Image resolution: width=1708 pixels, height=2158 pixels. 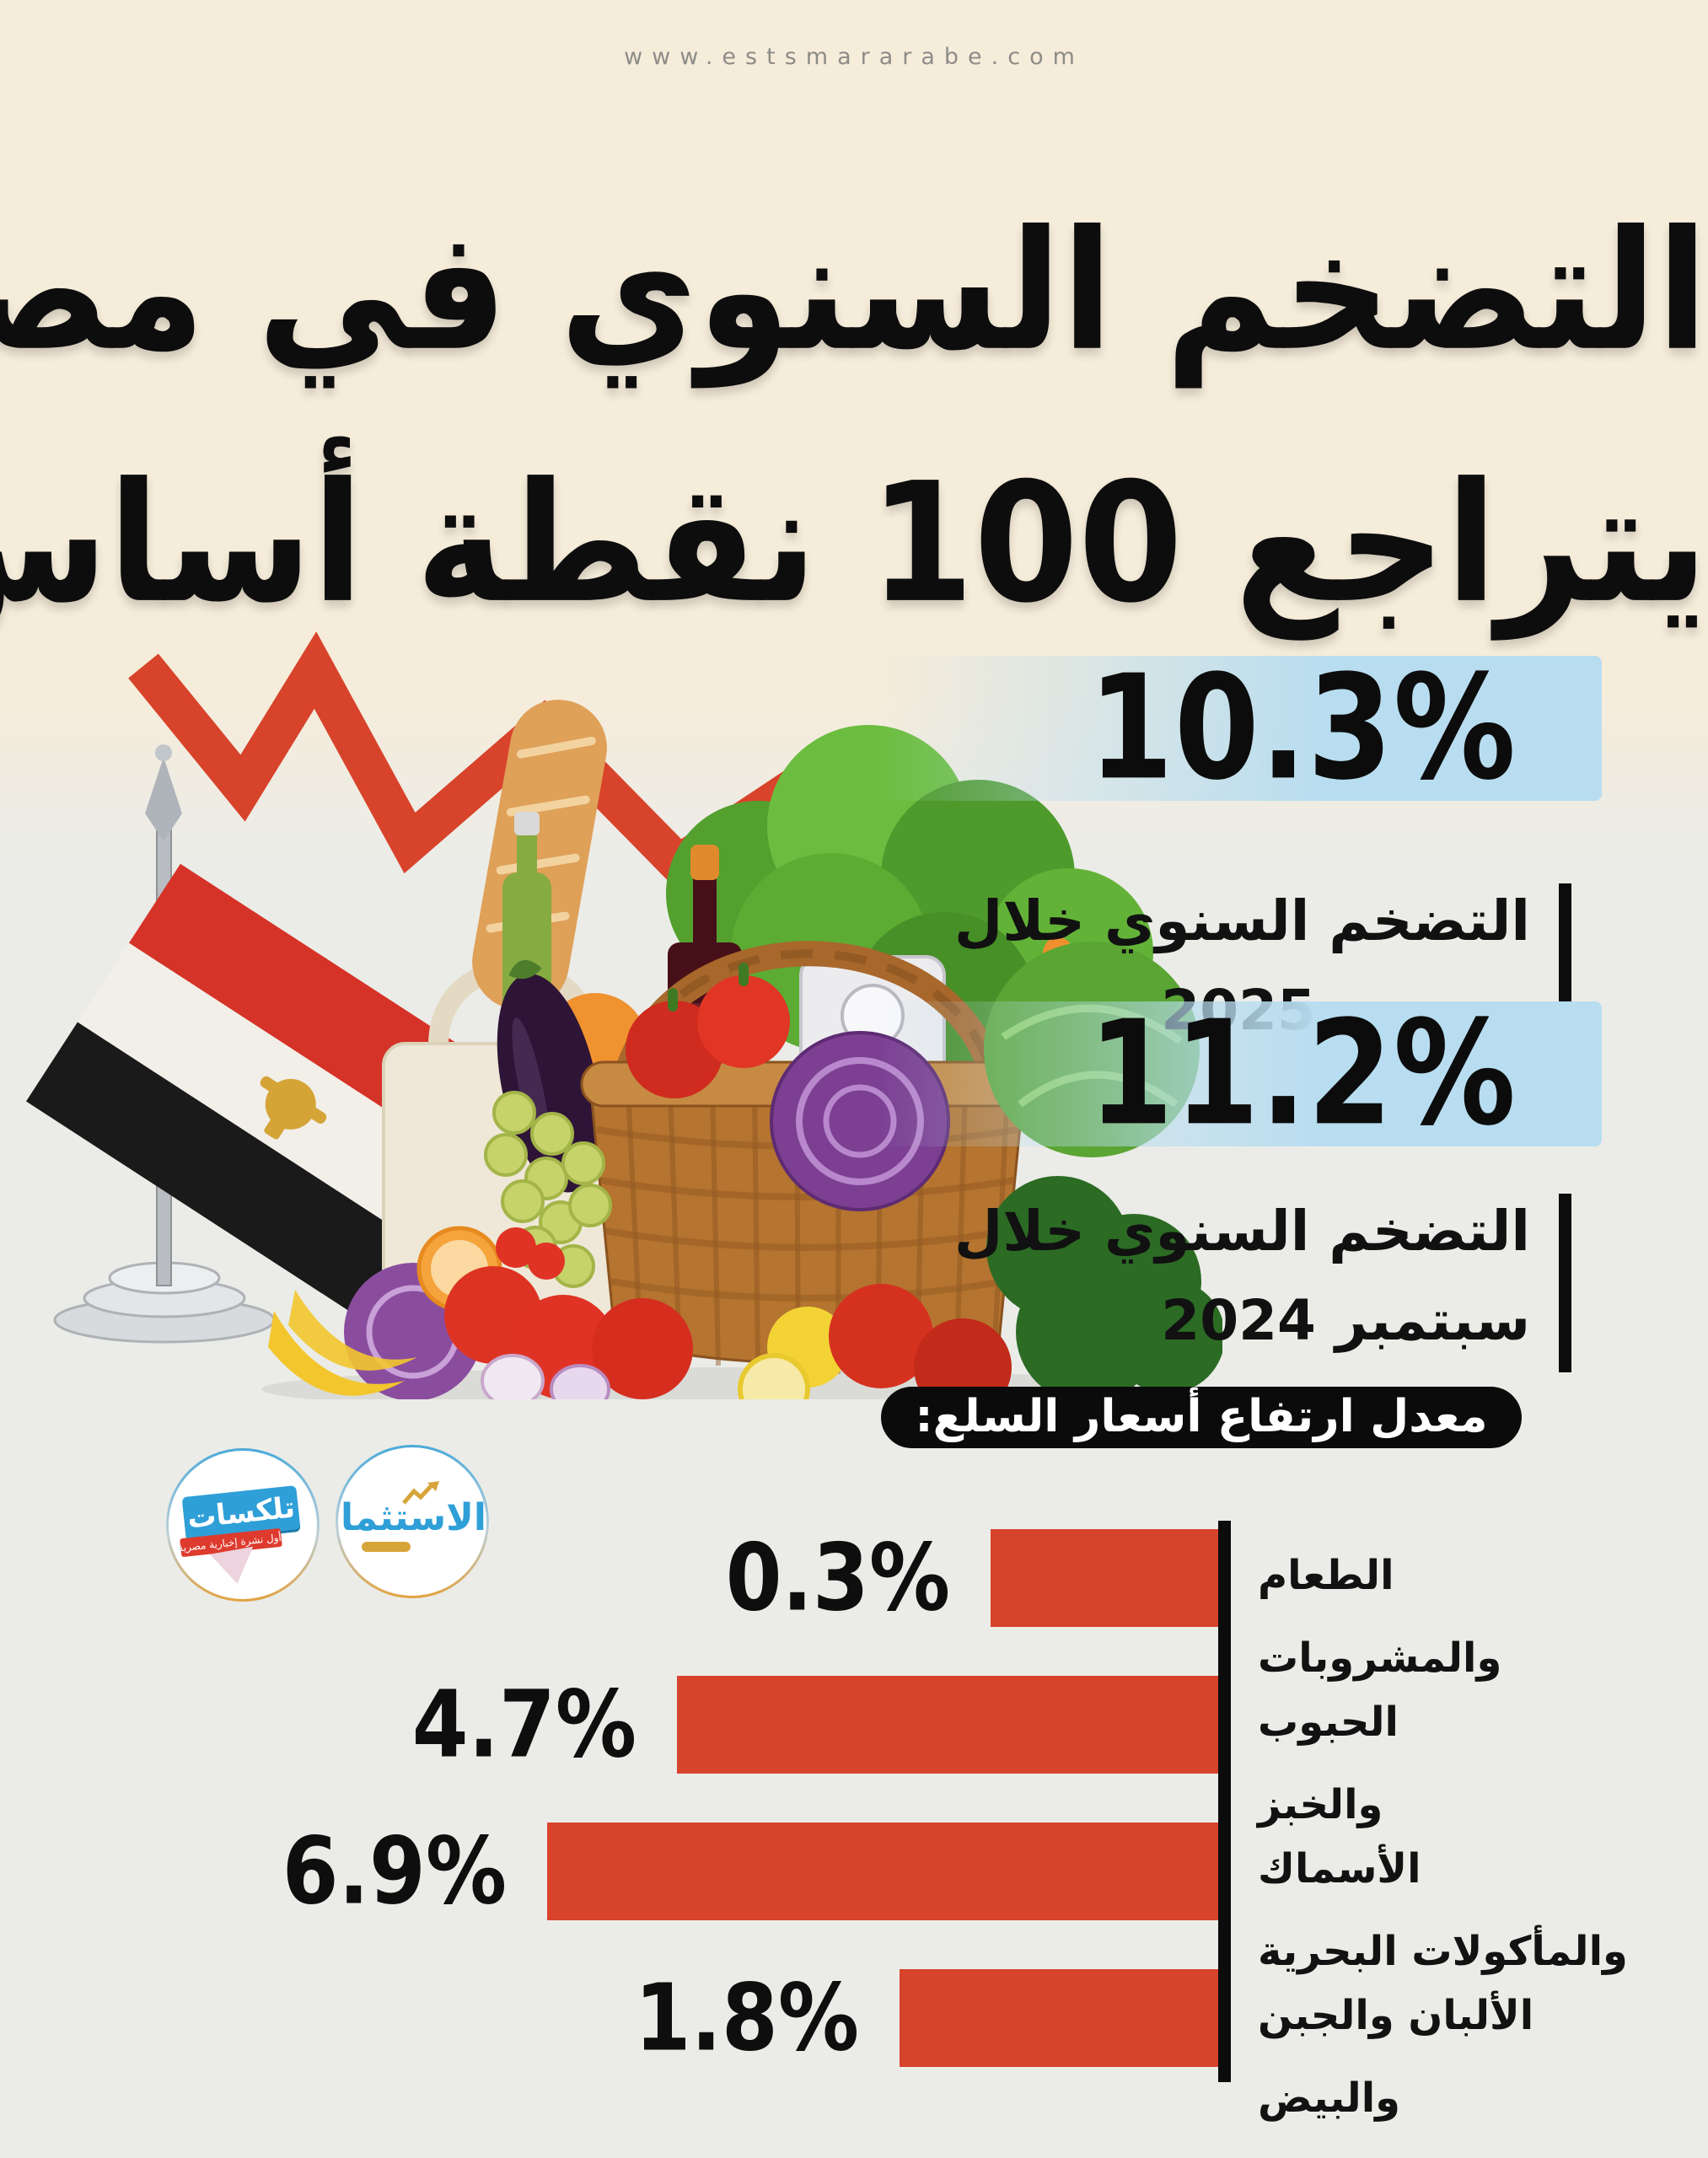 I want to click on bar-category-label-line: الحبوب, so click(x=1328, y=1722).